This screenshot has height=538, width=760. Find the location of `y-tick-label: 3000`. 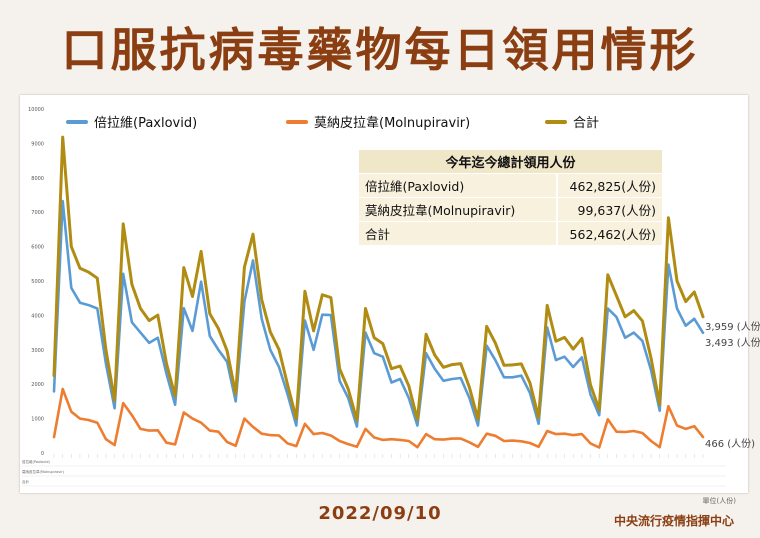

y-tick-label: 3000 is located at coordinates (37, 351).